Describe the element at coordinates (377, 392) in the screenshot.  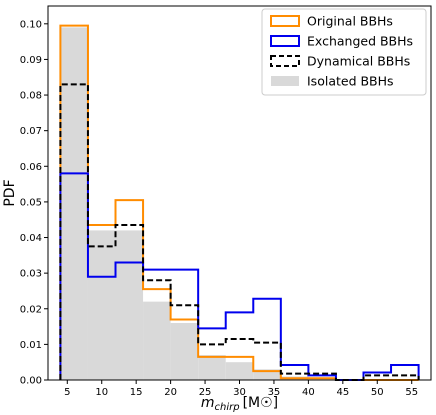
I see `x-tick-label: 50` at that location.